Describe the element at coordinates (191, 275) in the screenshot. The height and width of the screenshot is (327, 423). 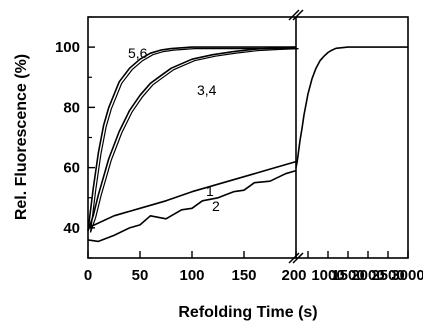
I see `x-tick-label-p0-2: 100` at that location.